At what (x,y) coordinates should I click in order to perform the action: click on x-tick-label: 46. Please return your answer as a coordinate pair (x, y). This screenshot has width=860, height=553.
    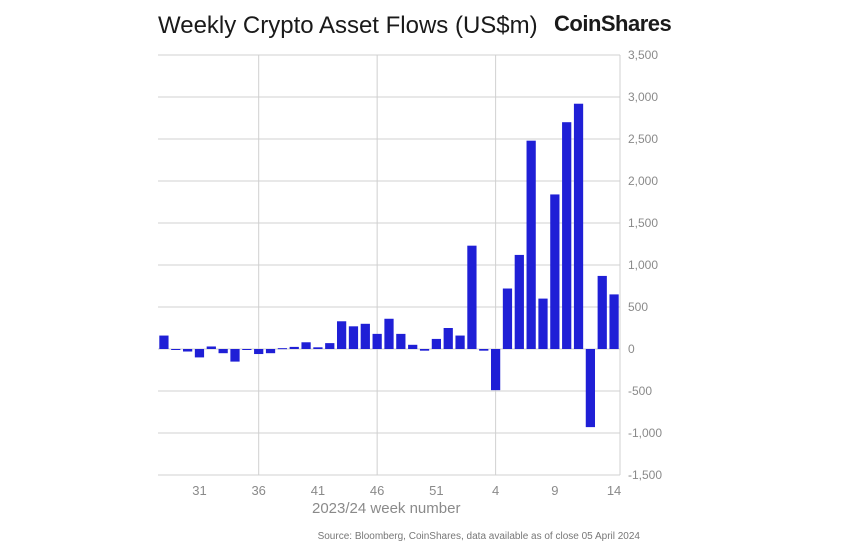
    Looking at the image, I should click on (377, 490).